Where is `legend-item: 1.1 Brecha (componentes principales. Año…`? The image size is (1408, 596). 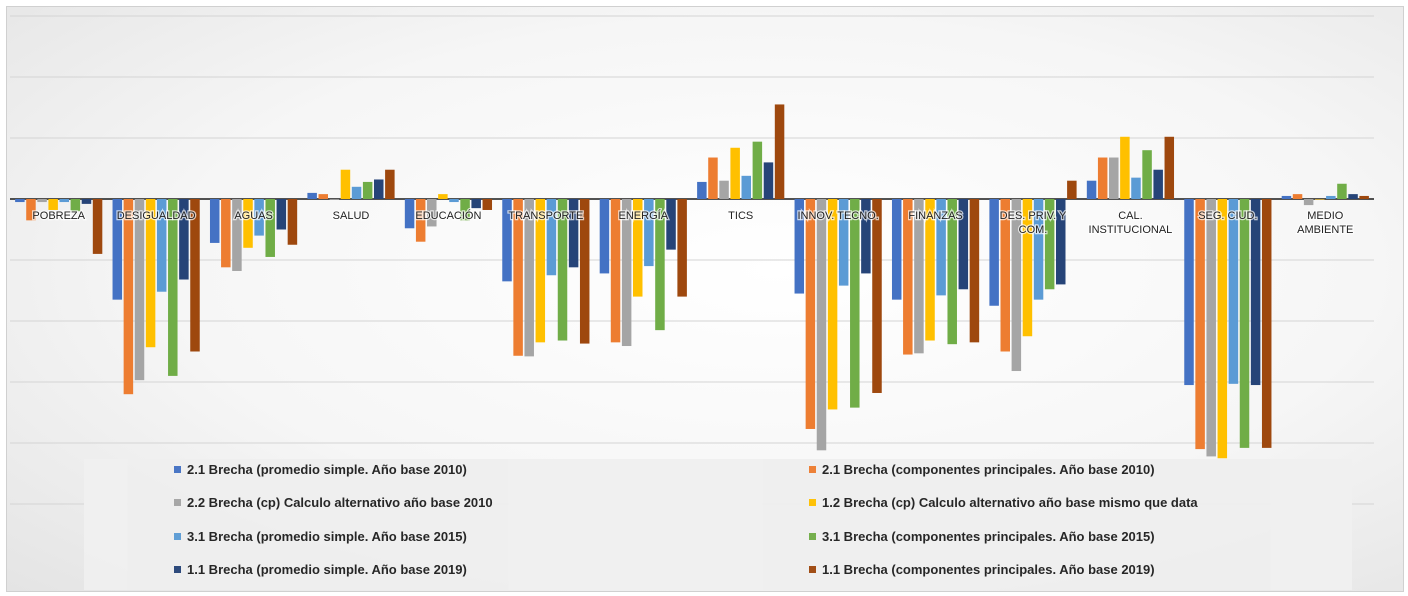
legend-item: 1.1 Brecha (componentes principales. Año… is located at coordinates (982, 569).